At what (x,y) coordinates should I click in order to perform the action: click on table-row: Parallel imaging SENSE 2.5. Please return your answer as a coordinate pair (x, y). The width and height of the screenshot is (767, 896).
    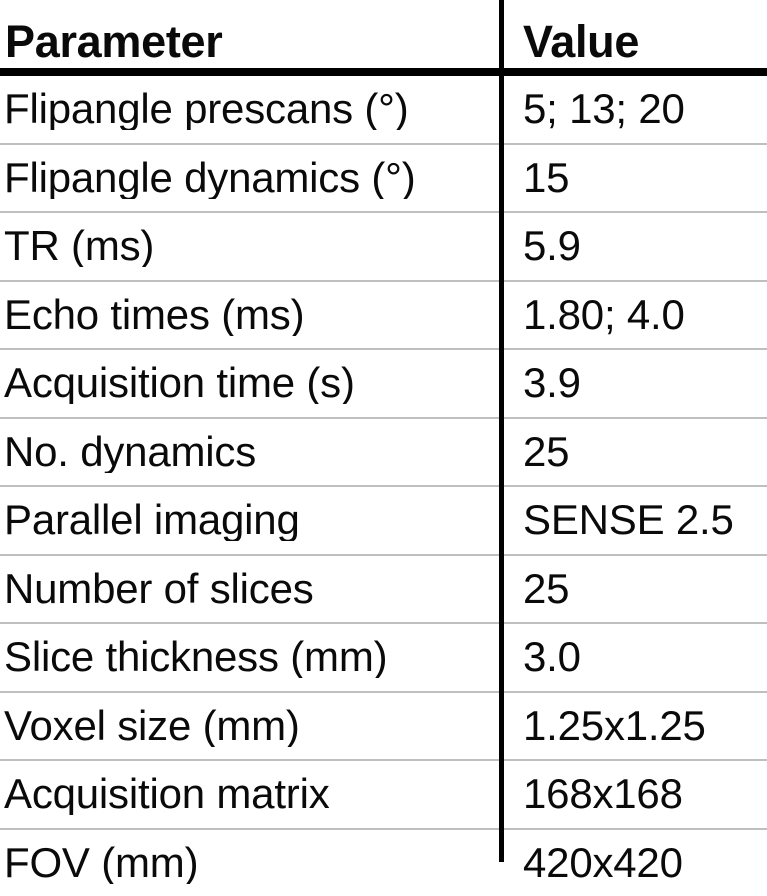
    Looking at the image, I should click on (383, 520).